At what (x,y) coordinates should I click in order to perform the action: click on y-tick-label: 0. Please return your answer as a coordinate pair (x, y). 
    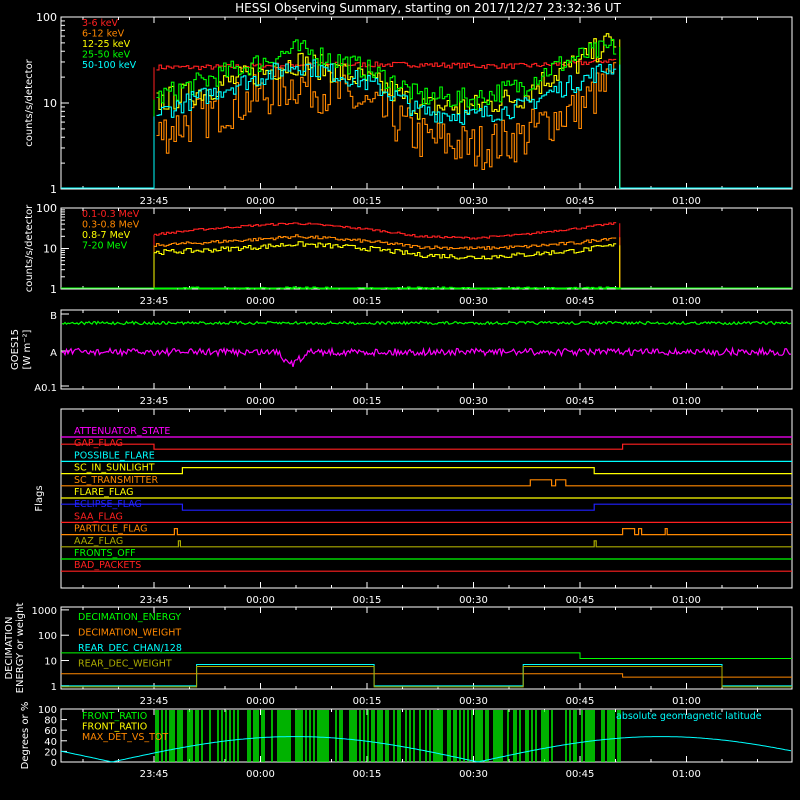
    Looking at the image, I should click on (54, 763).